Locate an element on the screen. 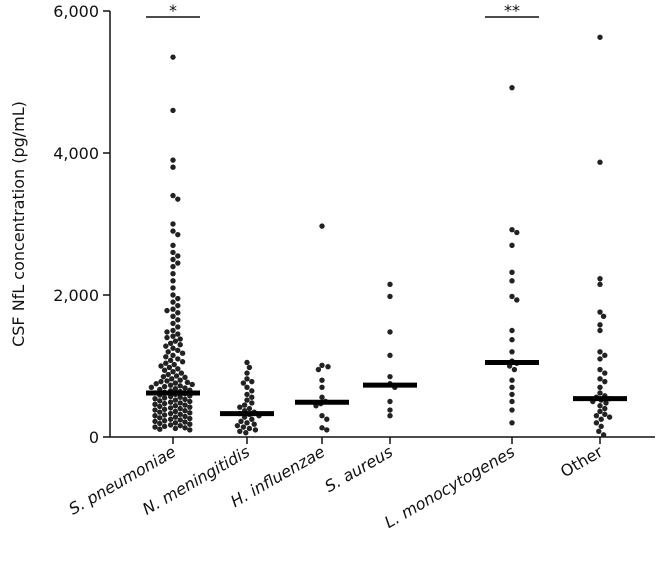 The width and height of the screenshot is (656, 561). y-tick-label: 6,000 is located at coordinates (76, 11).